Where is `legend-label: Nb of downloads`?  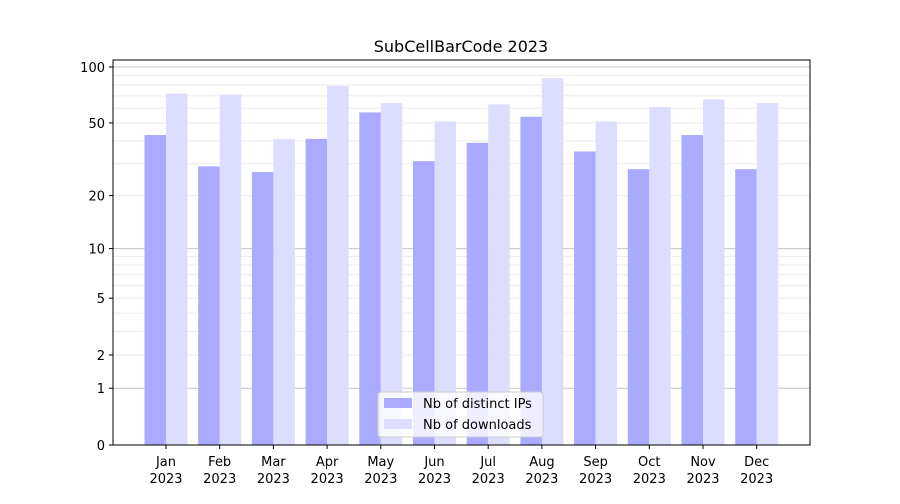
legend-label: Nb of downloads is located at coordinates (477, 425).